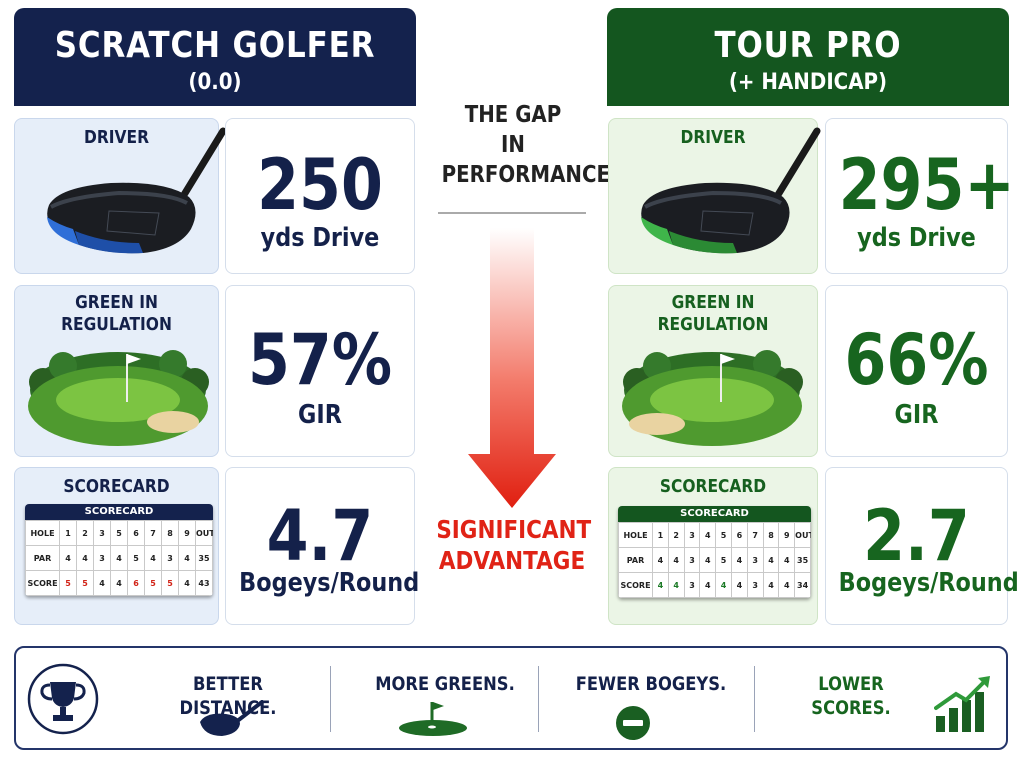  I want to click on table-row: PAR 4 4 3 4 5 4 3 4 4 35, so click(714, 560).